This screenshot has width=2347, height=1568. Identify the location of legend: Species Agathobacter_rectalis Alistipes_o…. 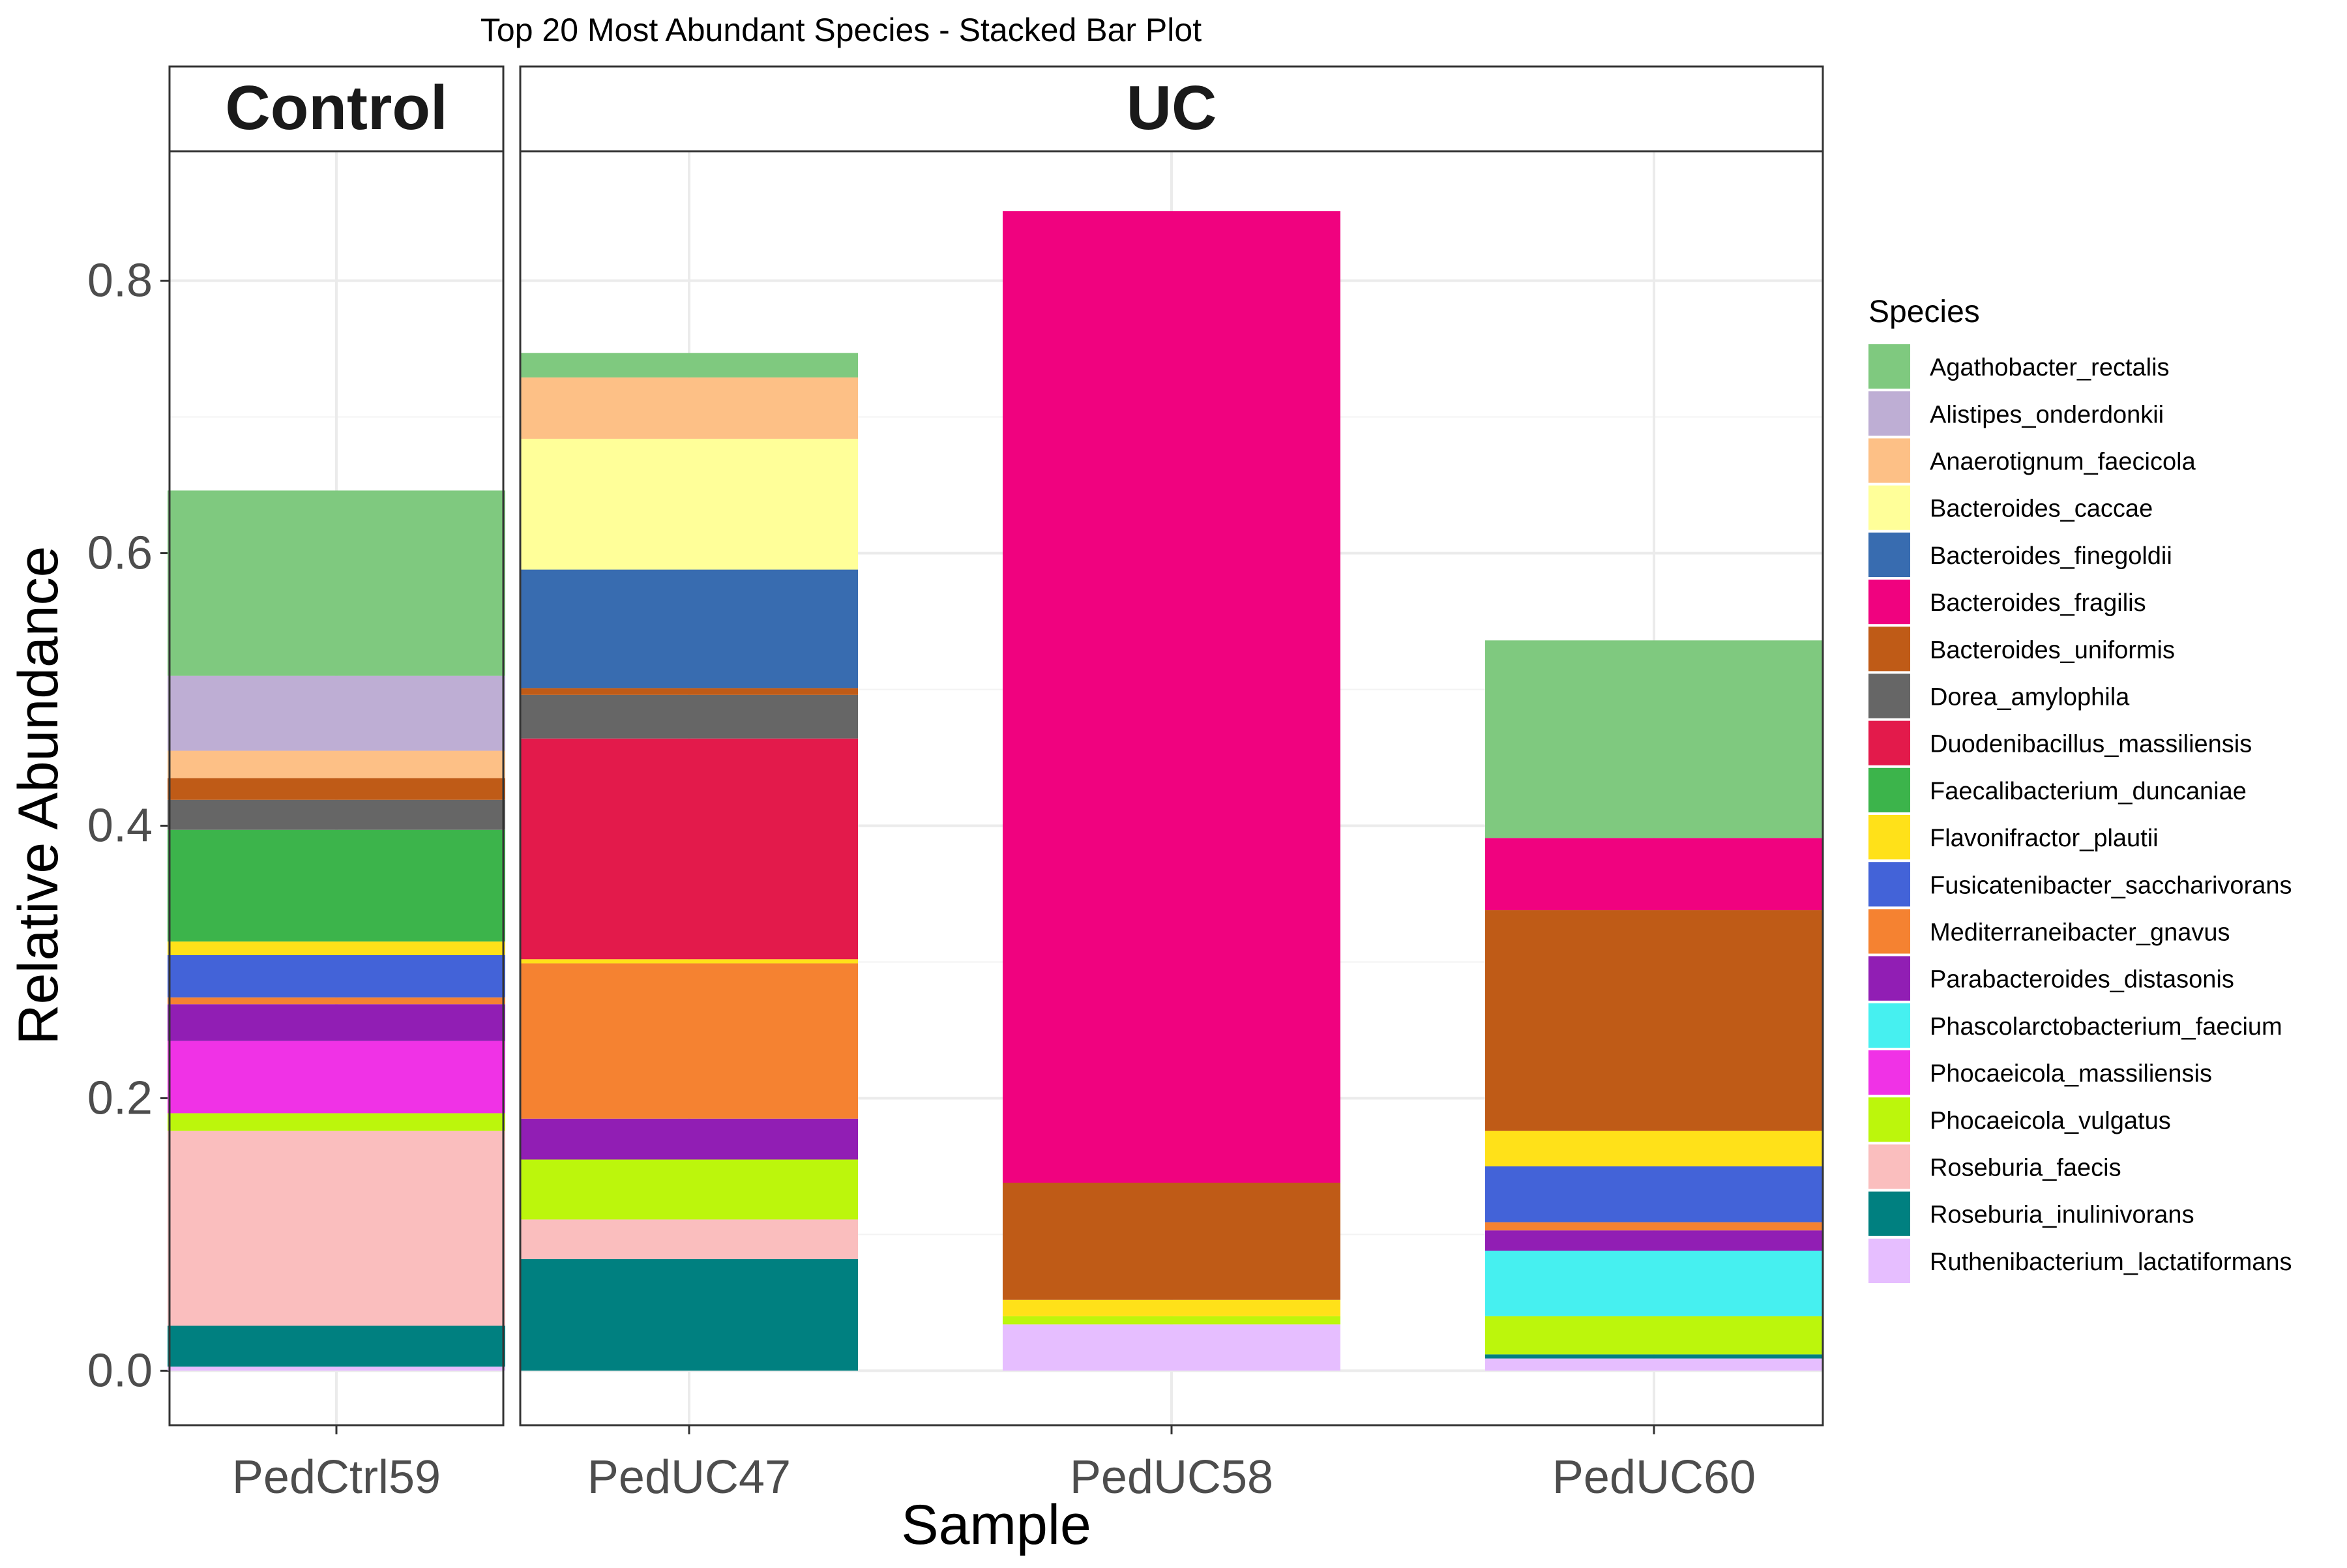
(2080, 789).